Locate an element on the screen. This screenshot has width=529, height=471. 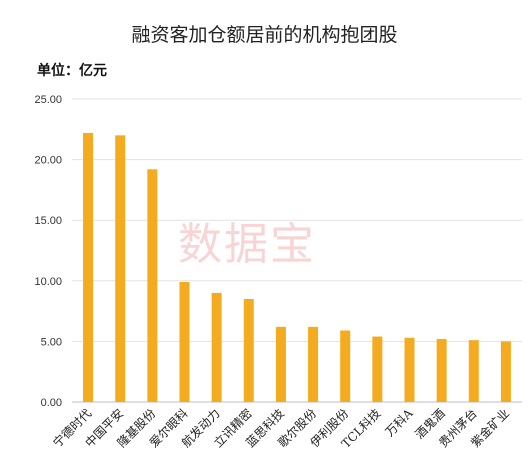
category-label: 万科A is located at coordinates (399, 422).